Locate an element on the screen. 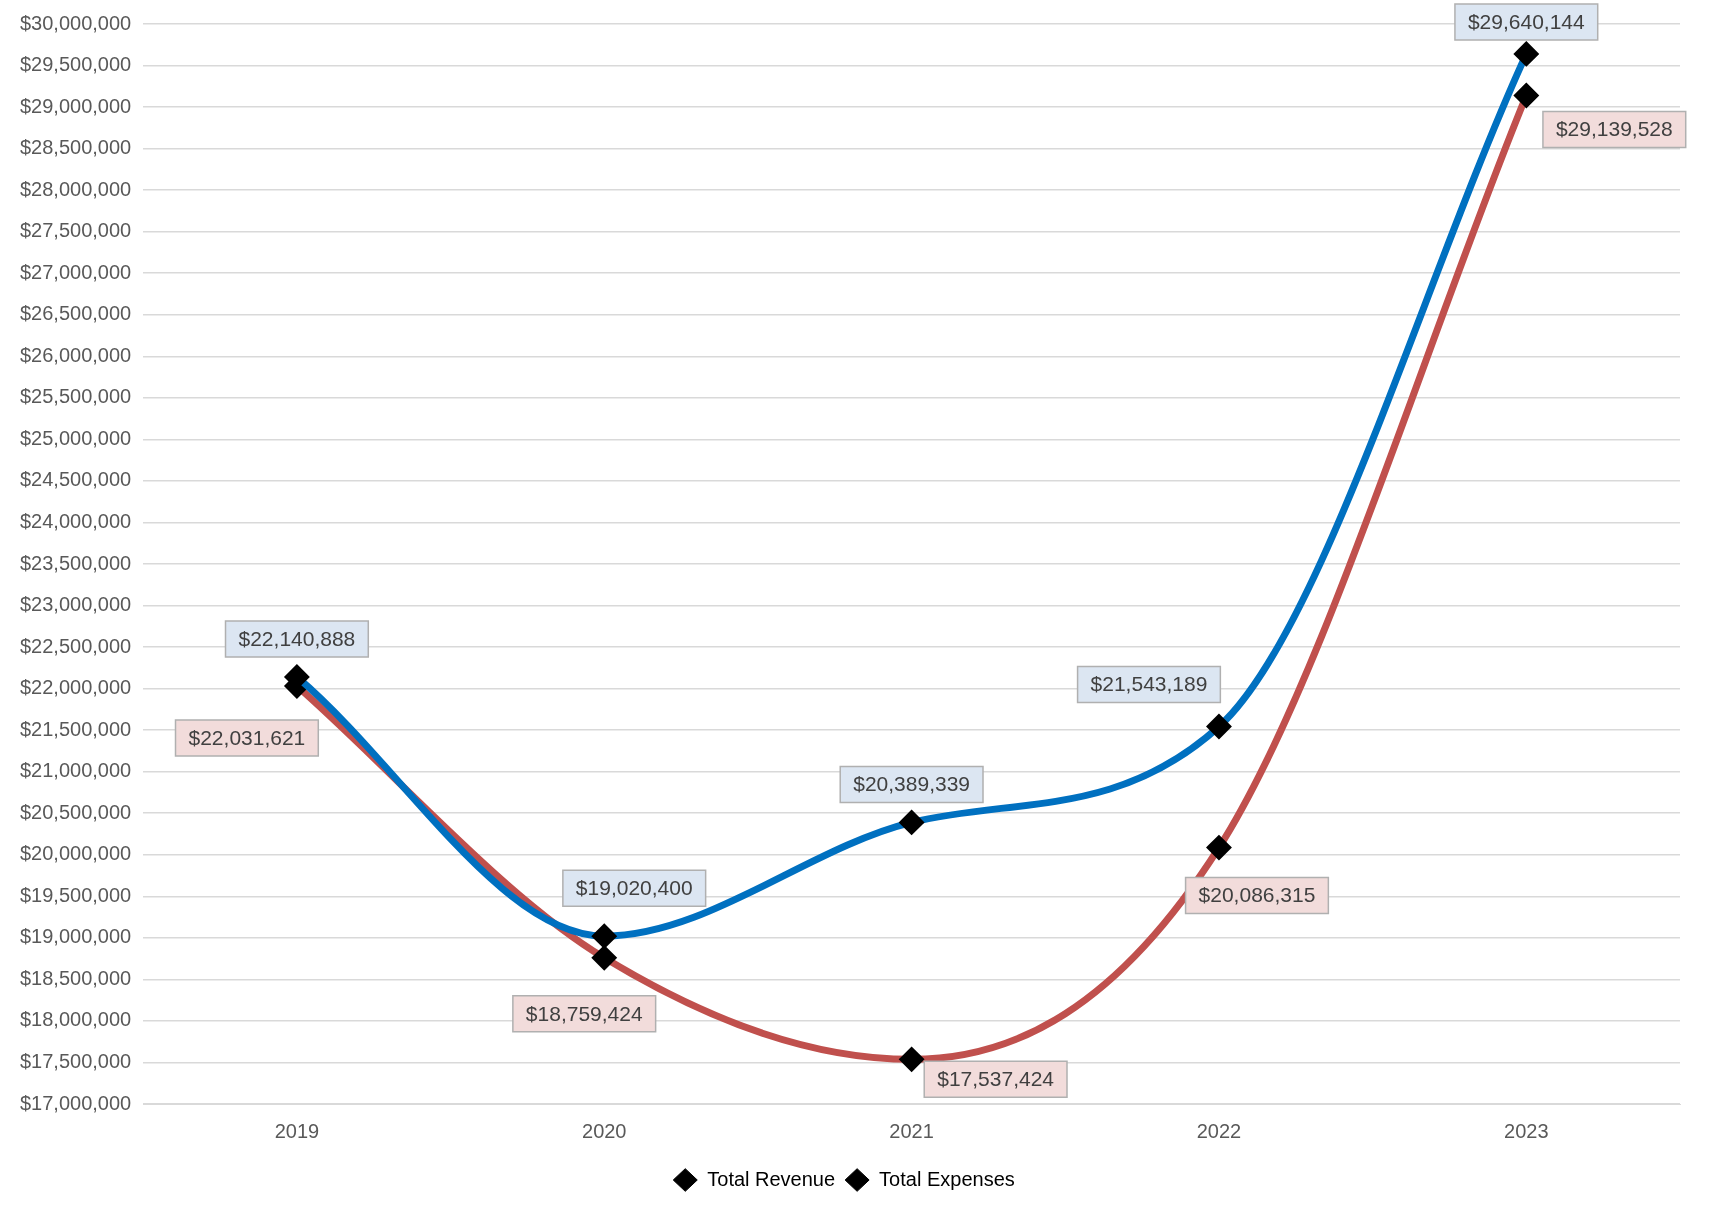 This screenshot has height=1211, width=1710. x-tick-label: 2022 is located at coordinates (1219, 1130).